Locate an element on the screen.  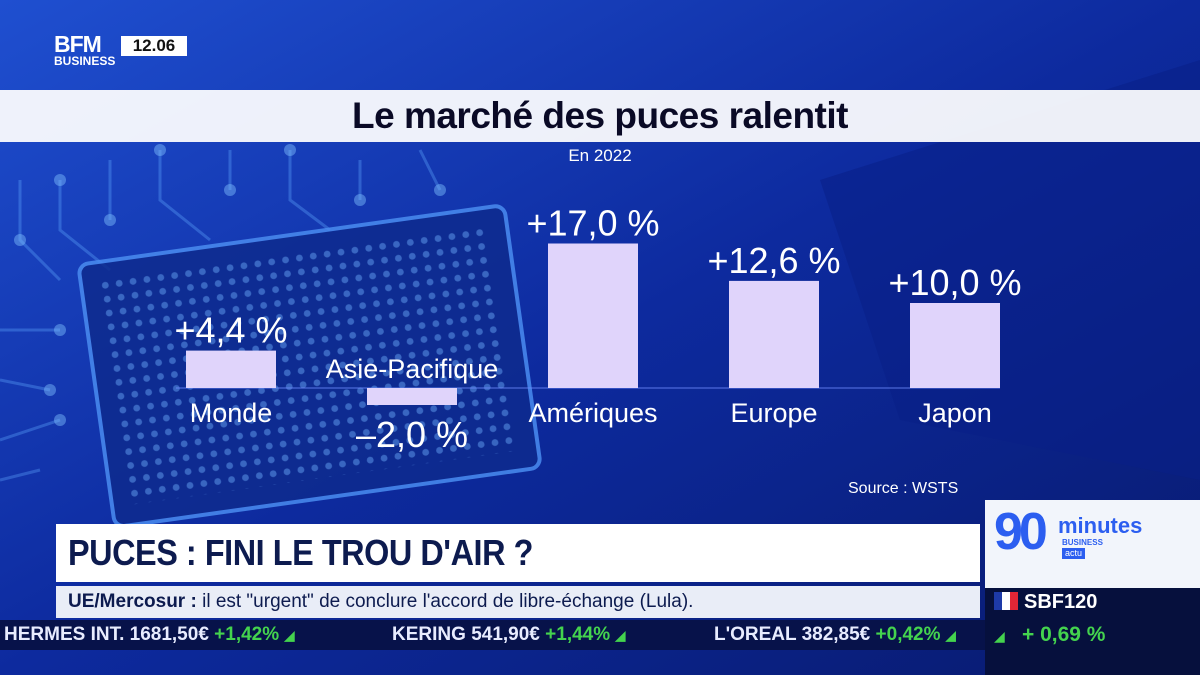
chart-source: Source : WSTS is located at coordinates (903, 488).